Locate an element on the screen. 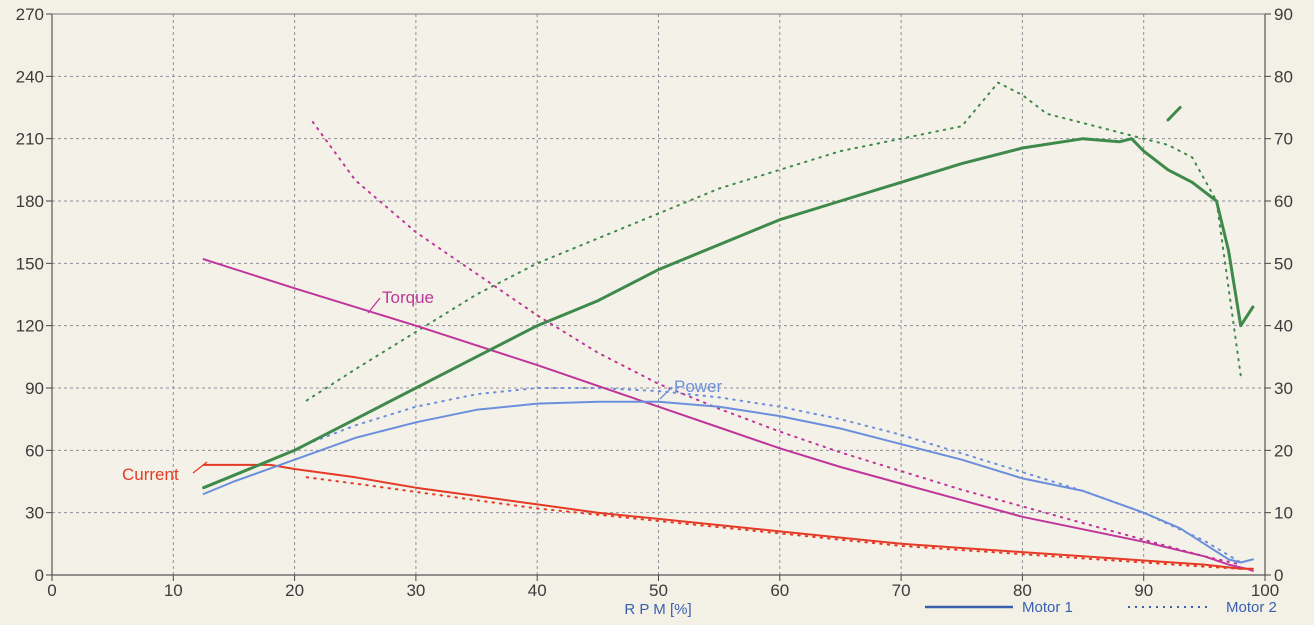 This screenshot has height=625, width=1314. legend-motor1-label: Motor 1 is located at coordinates (1047, 607).